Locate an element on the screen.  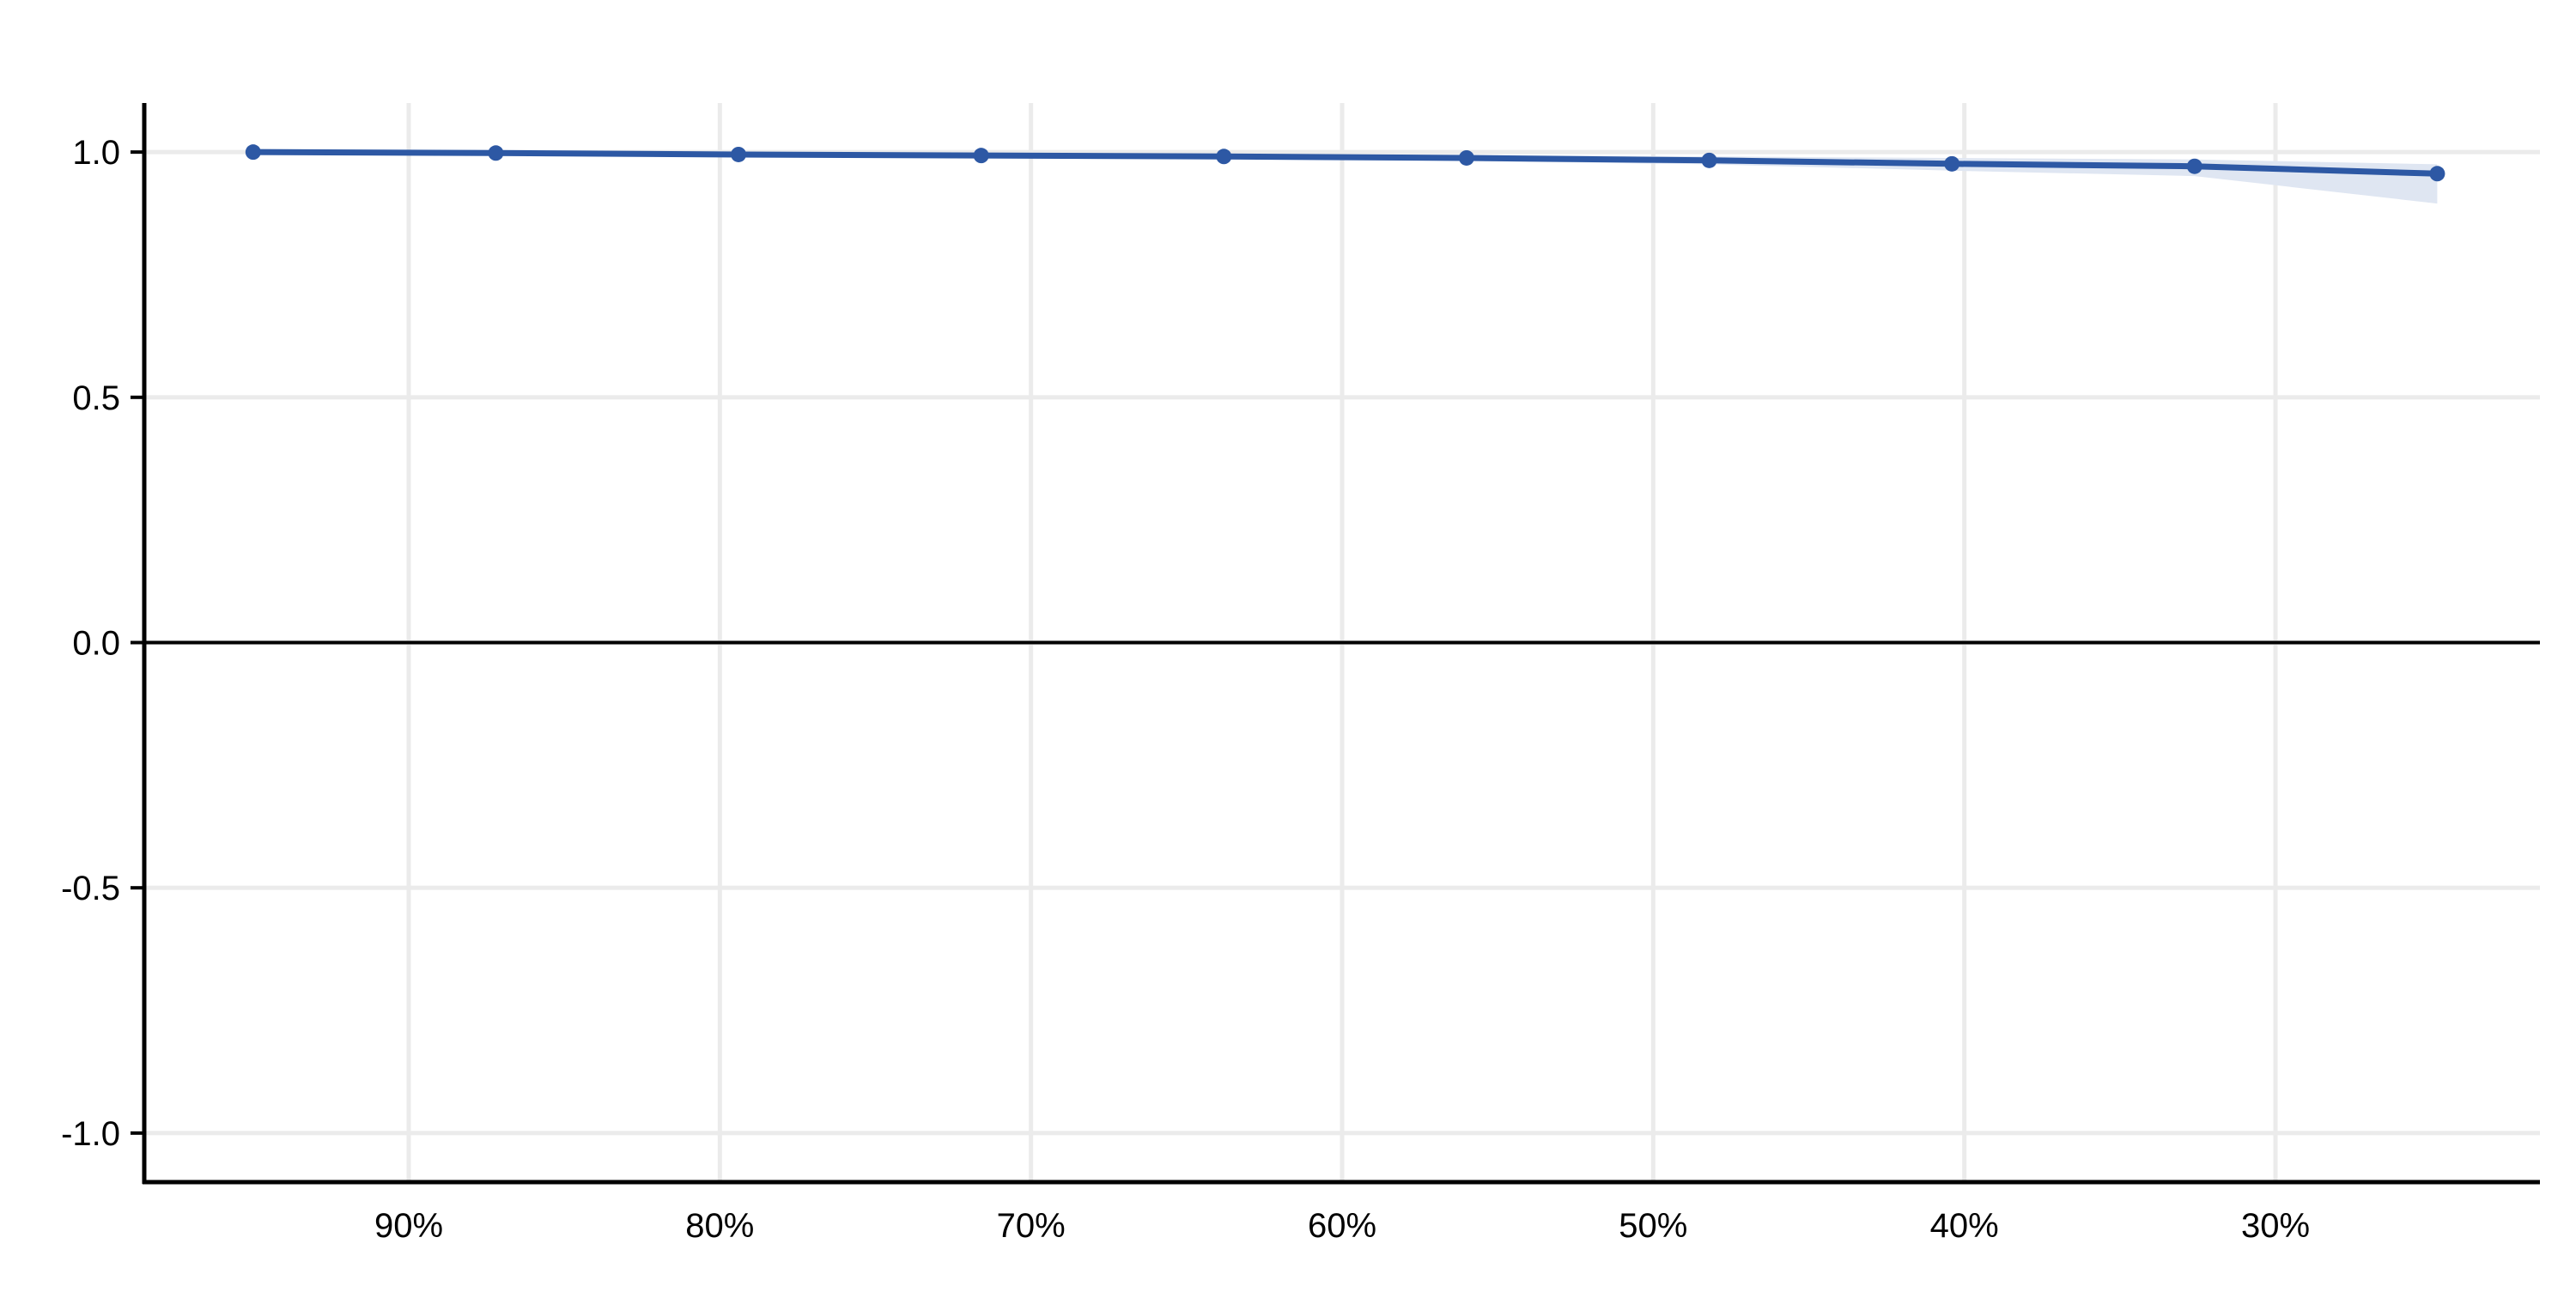
x-tick-label: 30% is located at coordinates (2275, 1226).